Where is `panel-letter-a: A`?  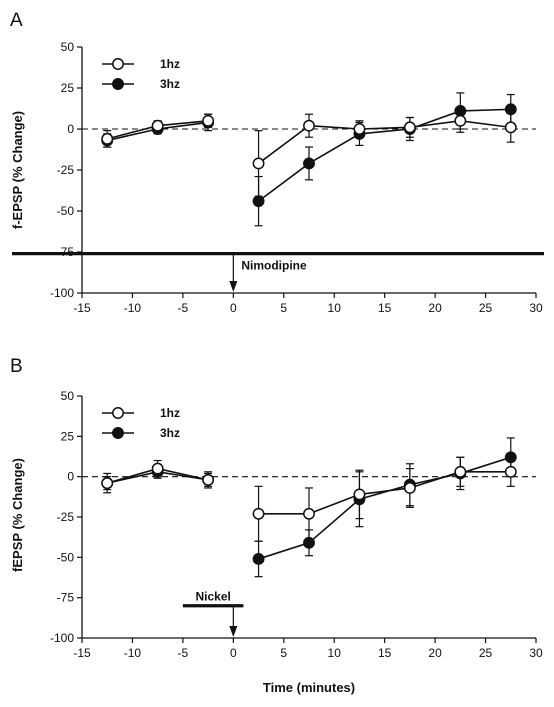 panel-letter-a: A is located at coordinates (16, 20).